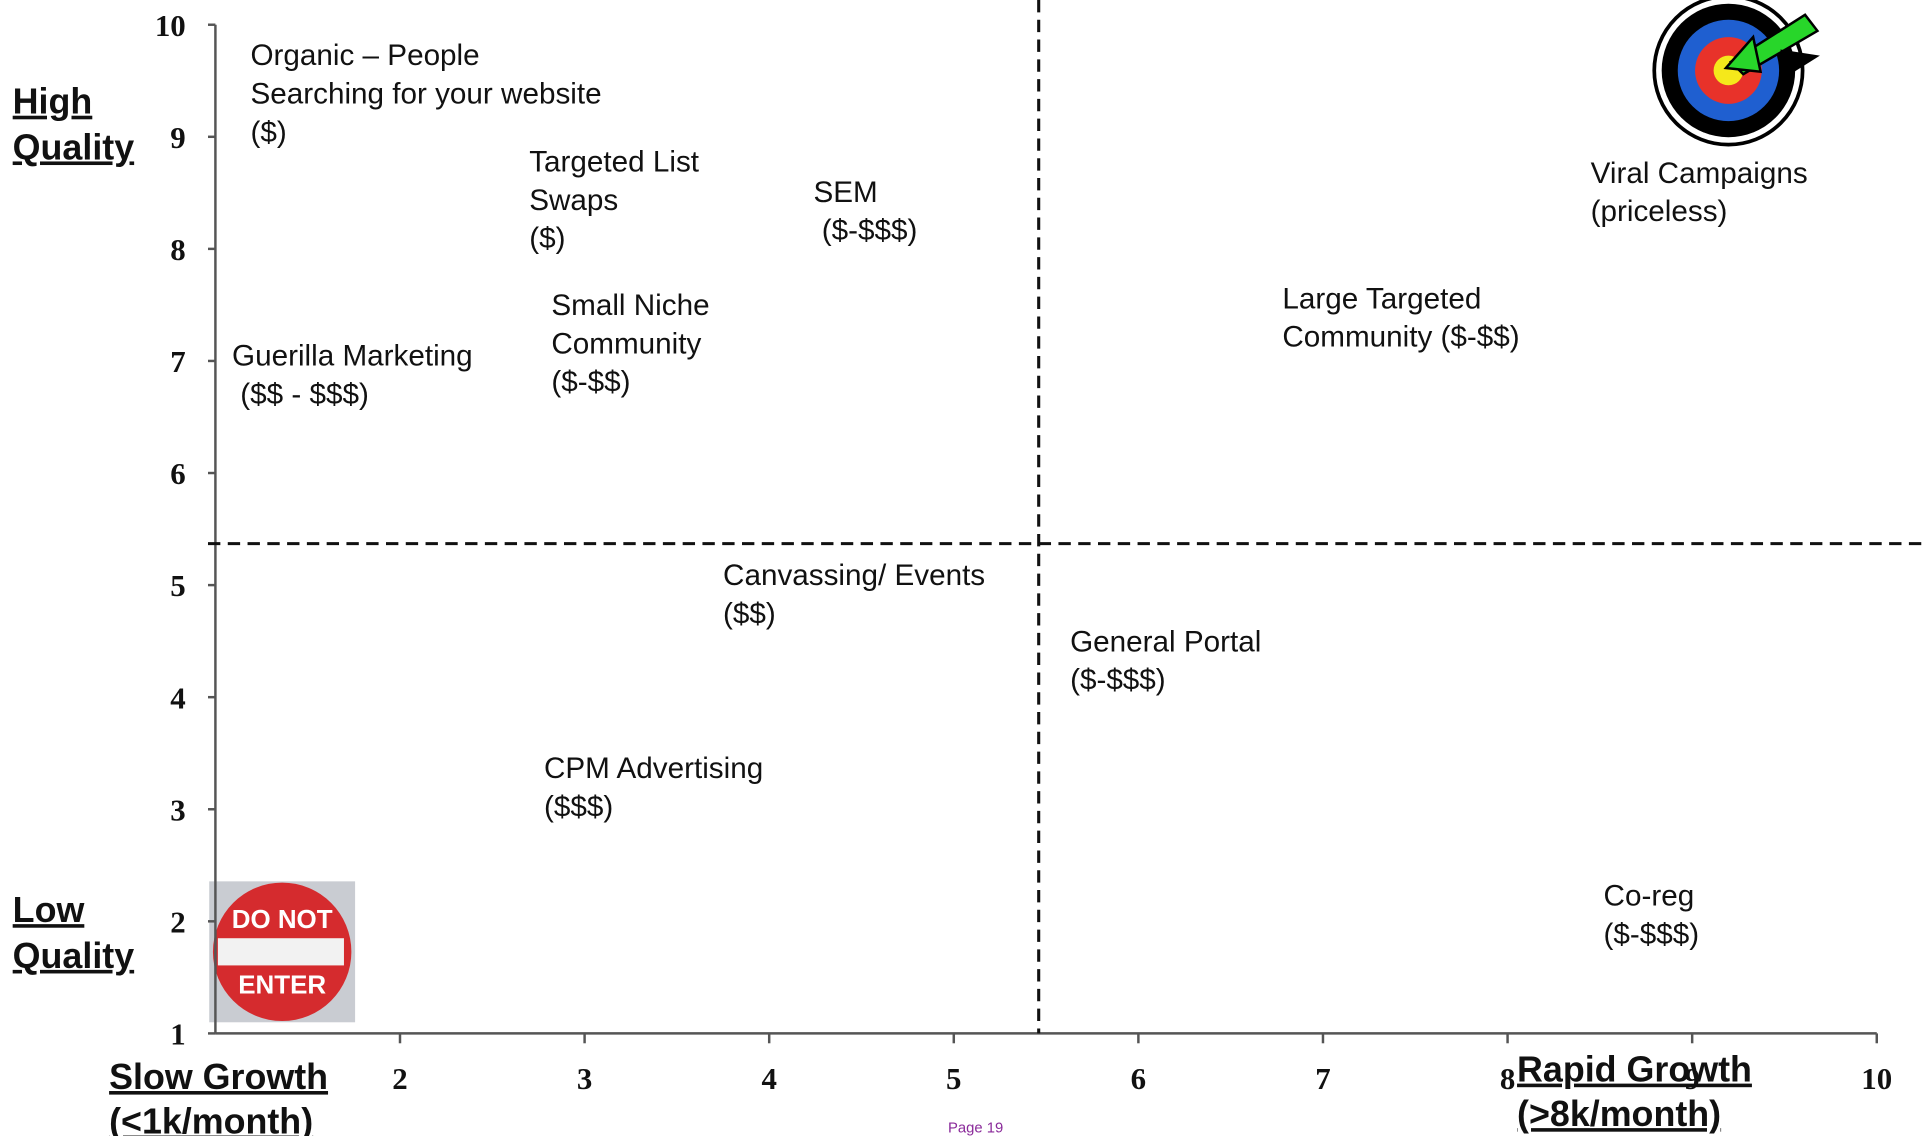  Describe the element at coordinates (211, 1119) in the screenshot. I see `x-axis-label: (<1k/month)` at that location.